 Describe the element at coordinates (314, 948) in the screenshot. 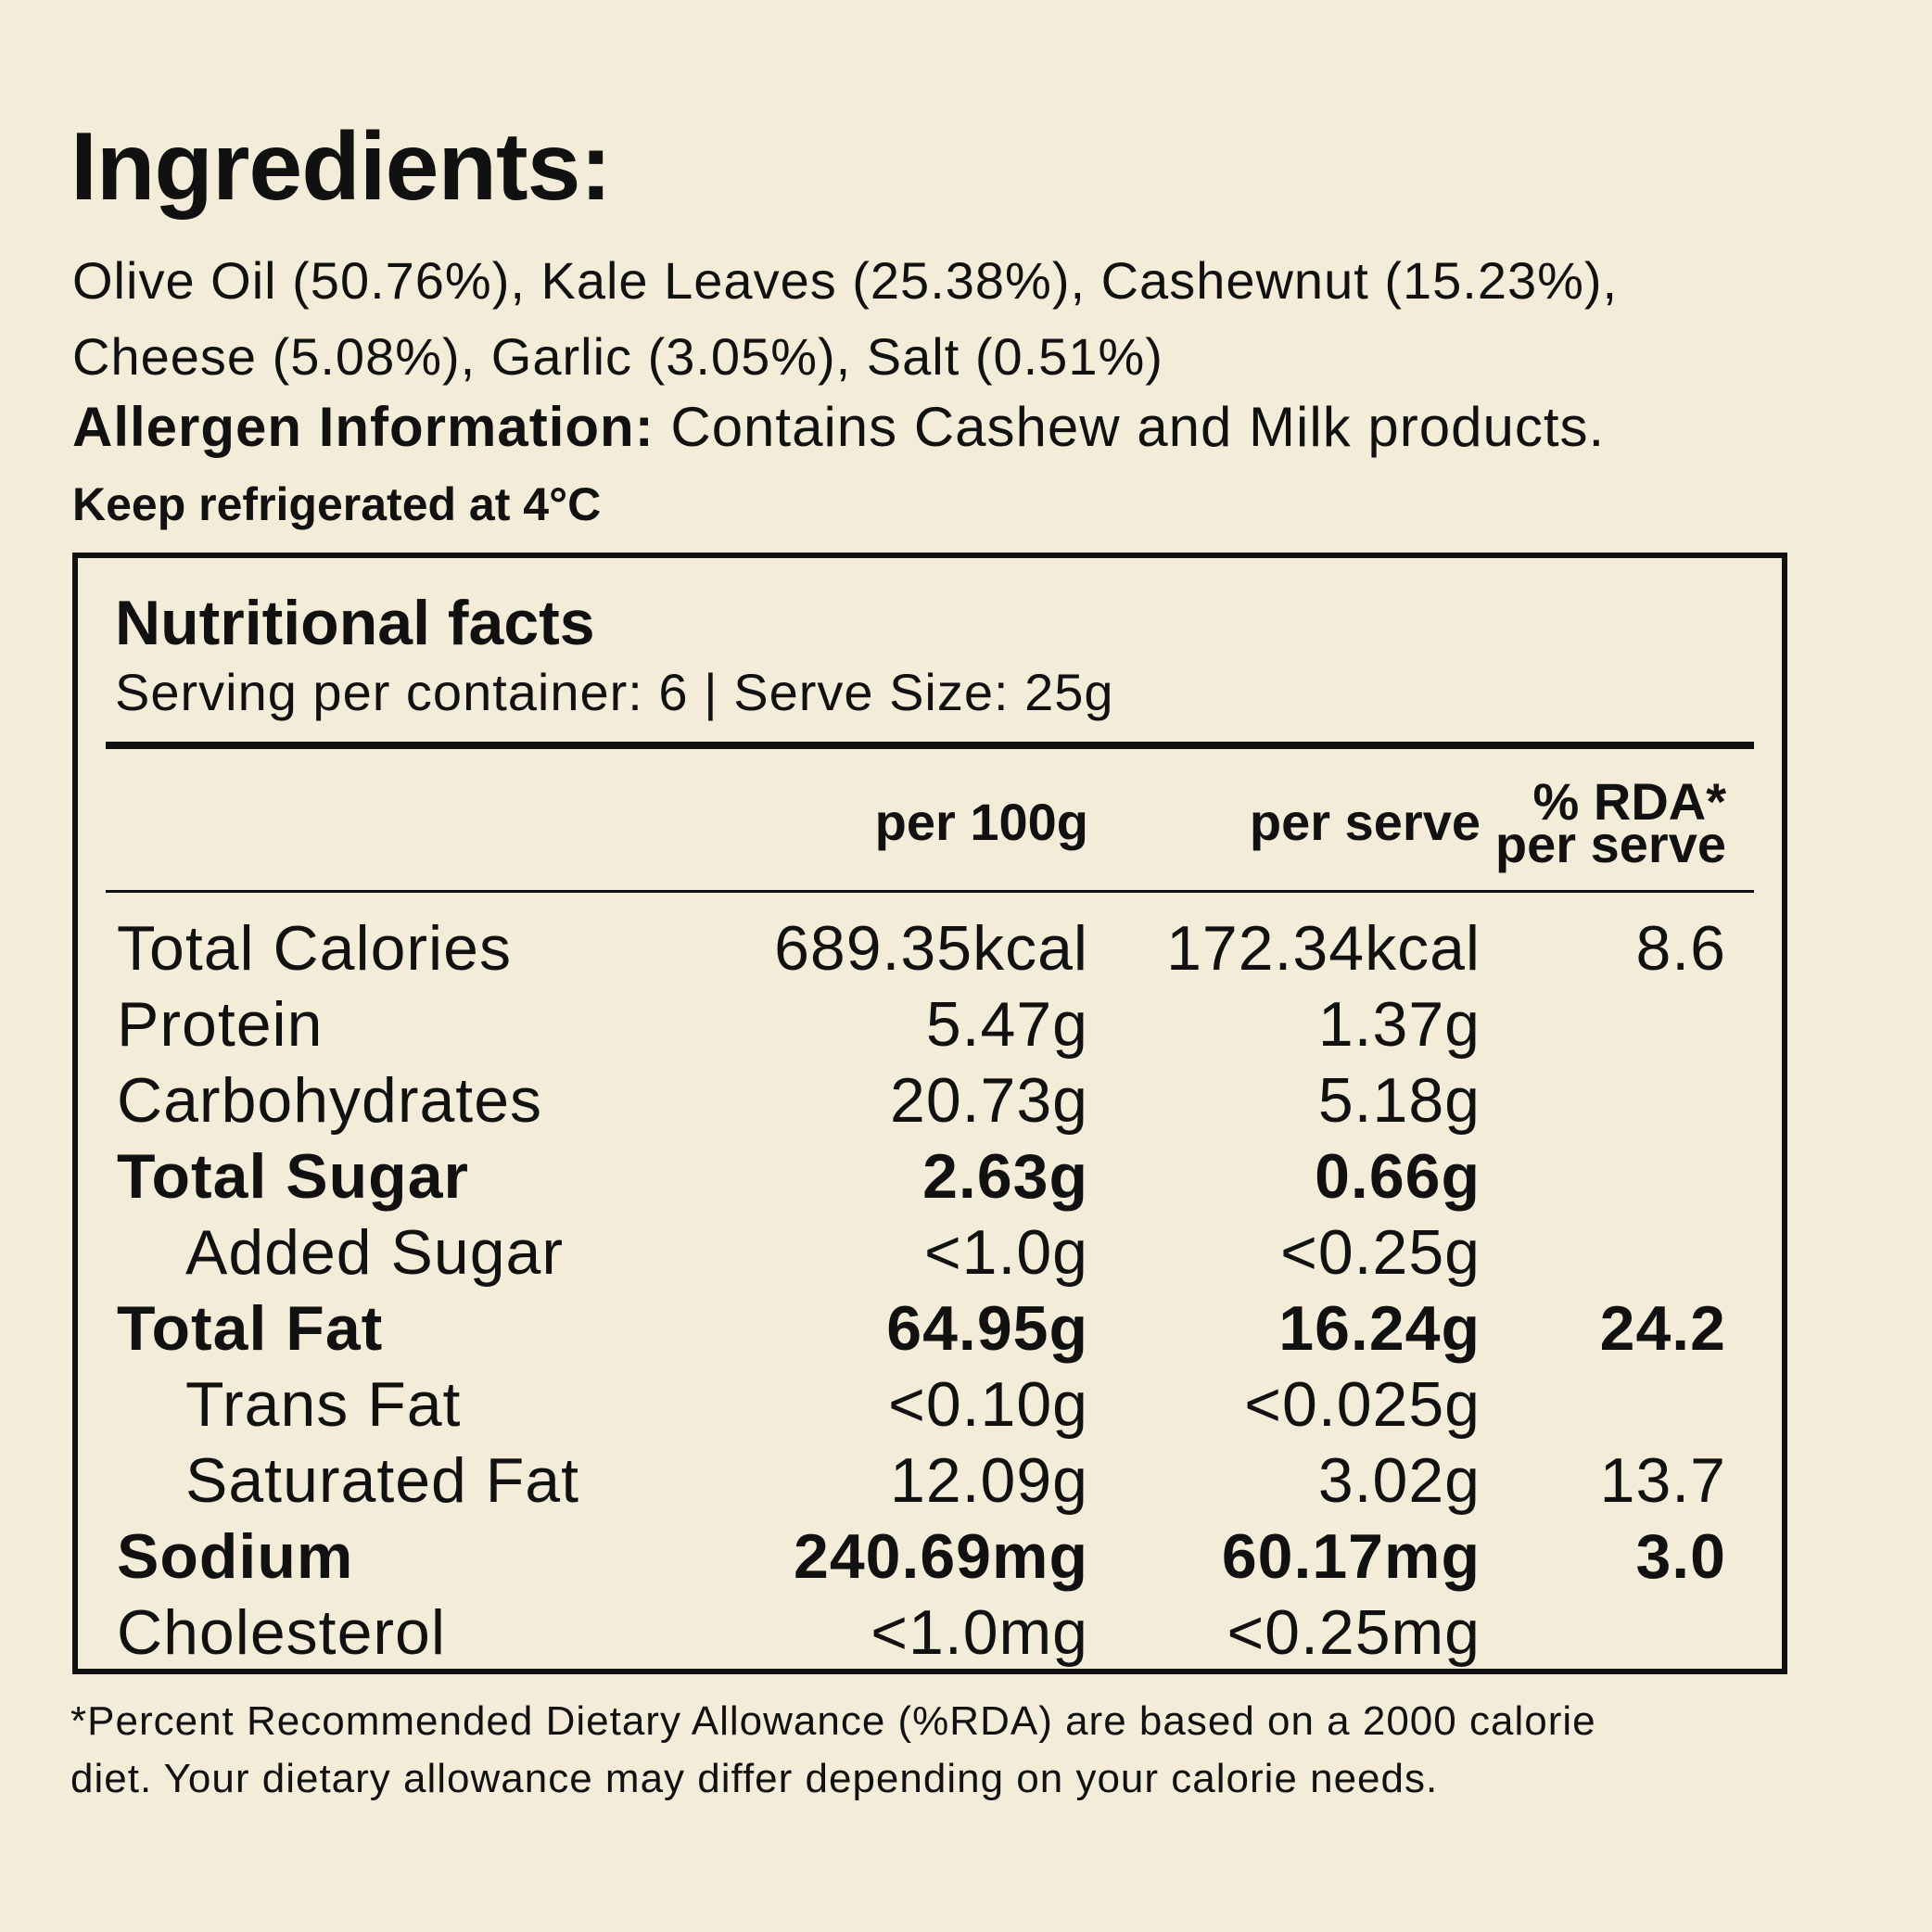

I see `nutrient-name: Total Calories` at that location.